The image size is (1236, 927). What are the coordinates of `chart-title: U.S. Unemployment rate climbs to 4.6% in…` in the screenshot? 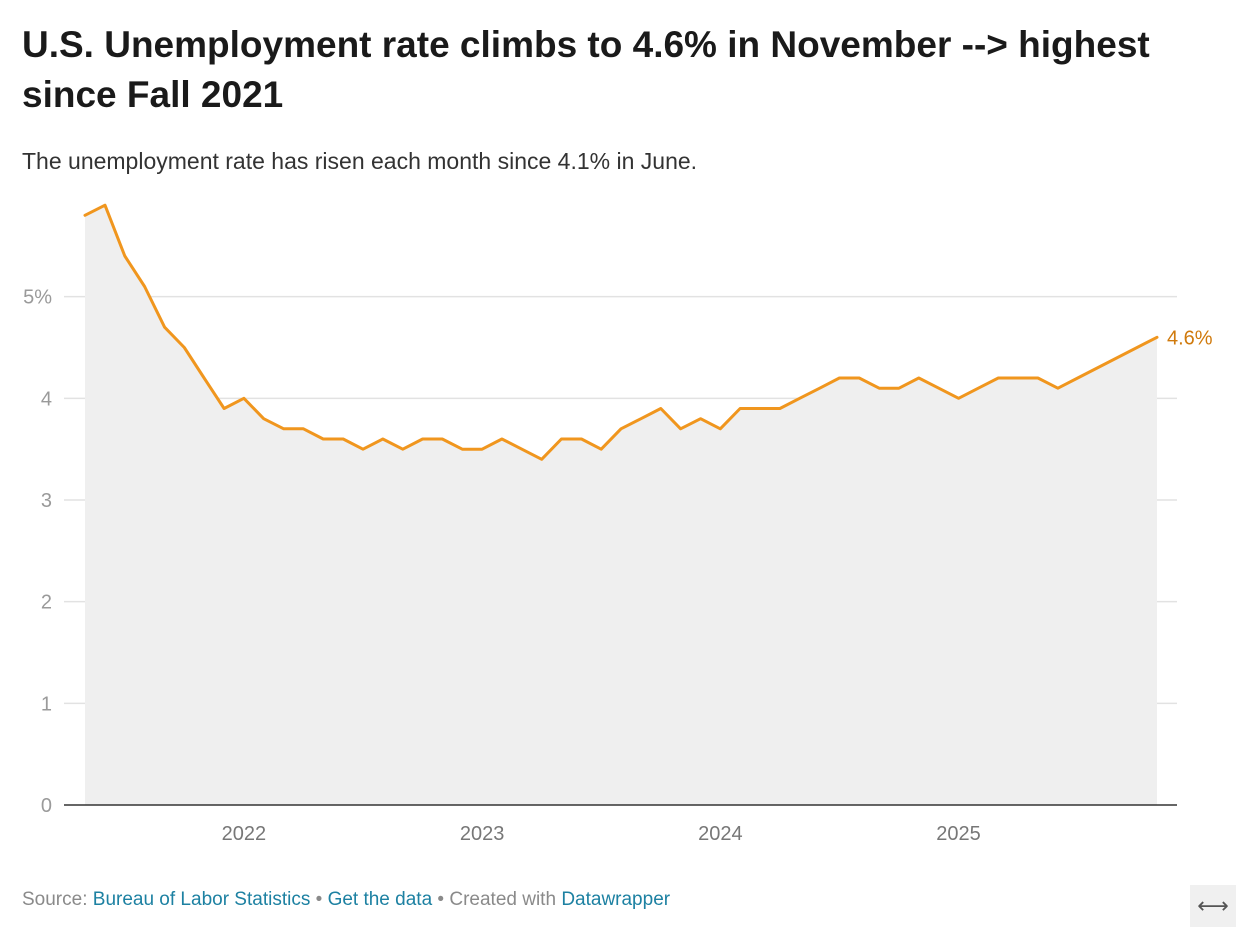 It's located at (586, 69).